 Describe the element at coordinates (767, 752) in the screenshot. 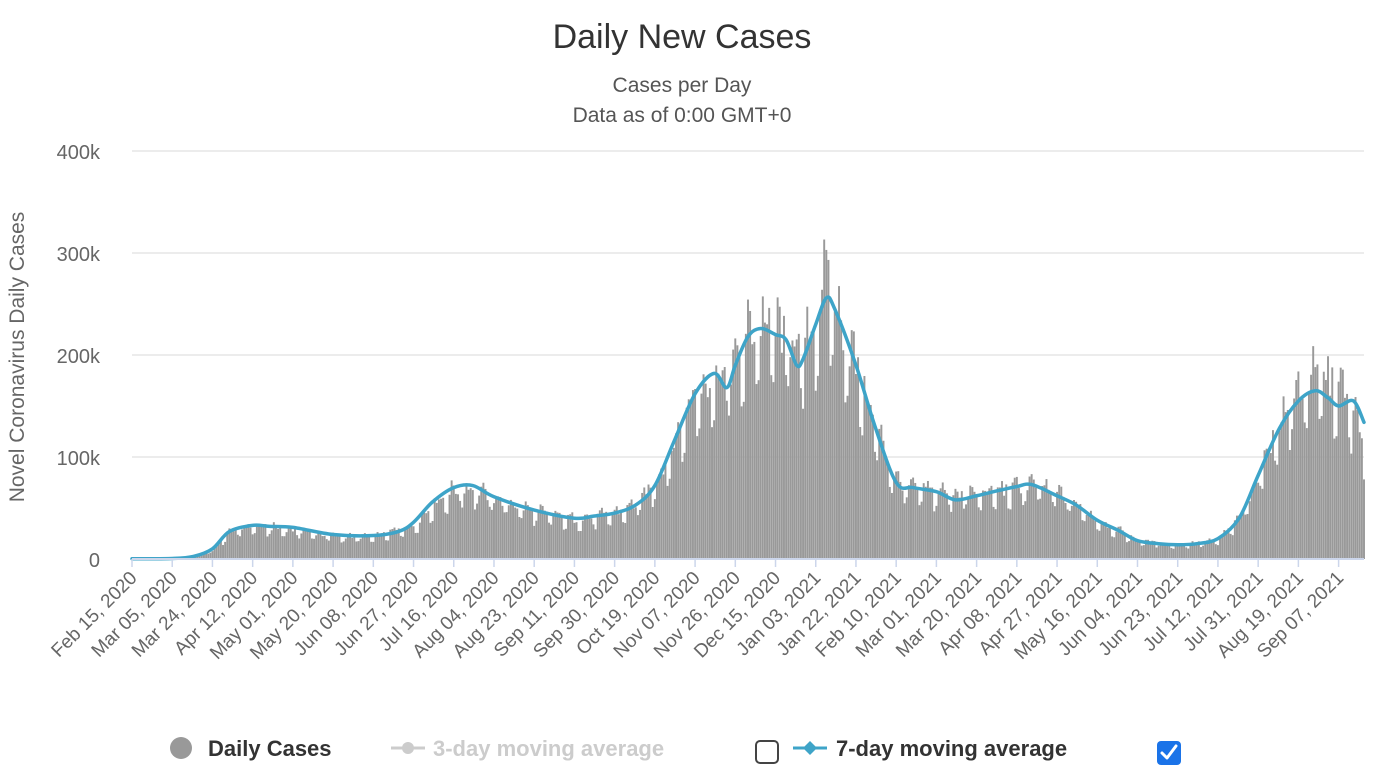

I see `three-day-average-checkbox` at that location.